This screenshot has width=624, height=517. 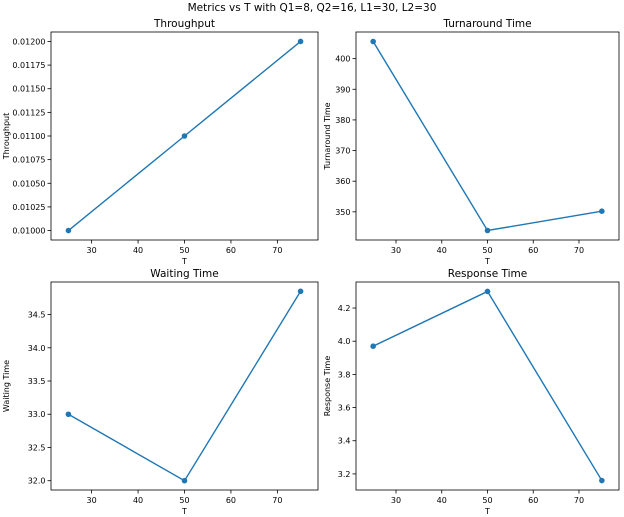 What do you see at coordinates (37, 348) in the screenshot?
I see `y-tick-label: 34.0` at bounding box center [37, 348].